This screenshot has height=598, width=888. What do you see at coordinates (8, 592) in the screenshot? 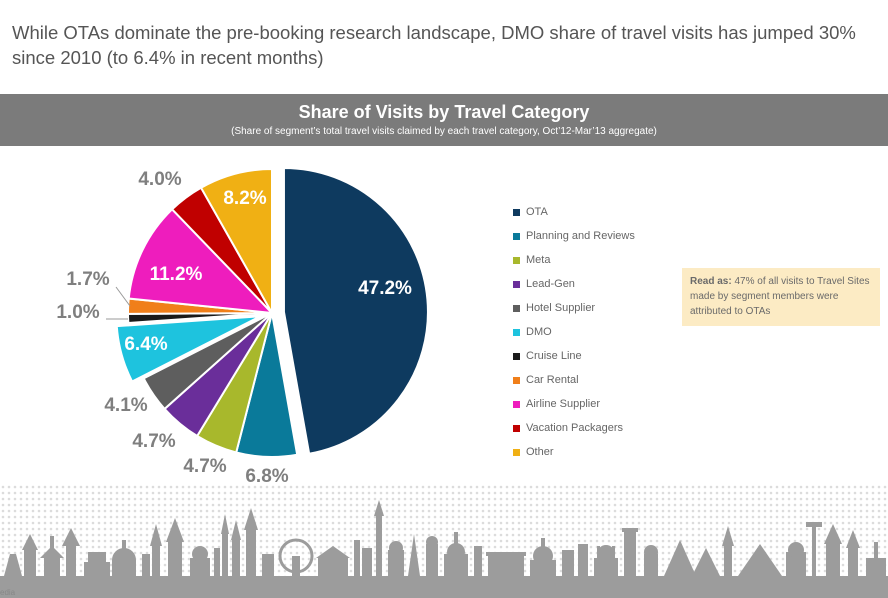
I see `corner-source-text: edia` at bounding box center [8, 592].